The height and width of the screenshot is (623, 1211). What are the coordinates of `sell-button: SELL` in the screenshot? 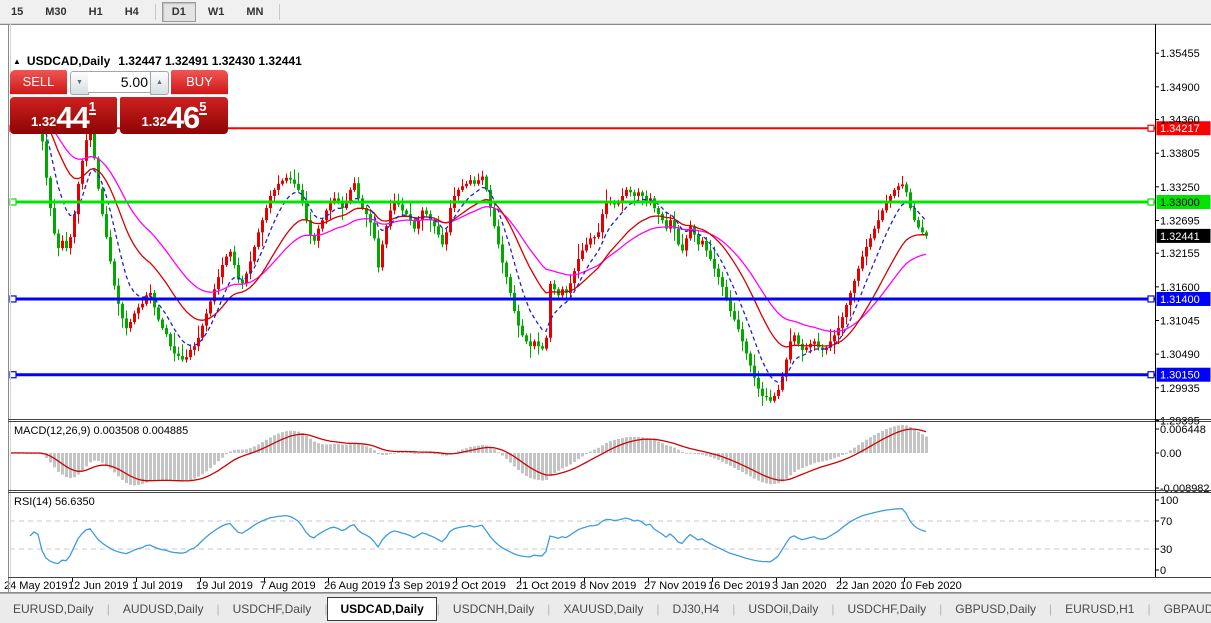 It's located at (38, 82).